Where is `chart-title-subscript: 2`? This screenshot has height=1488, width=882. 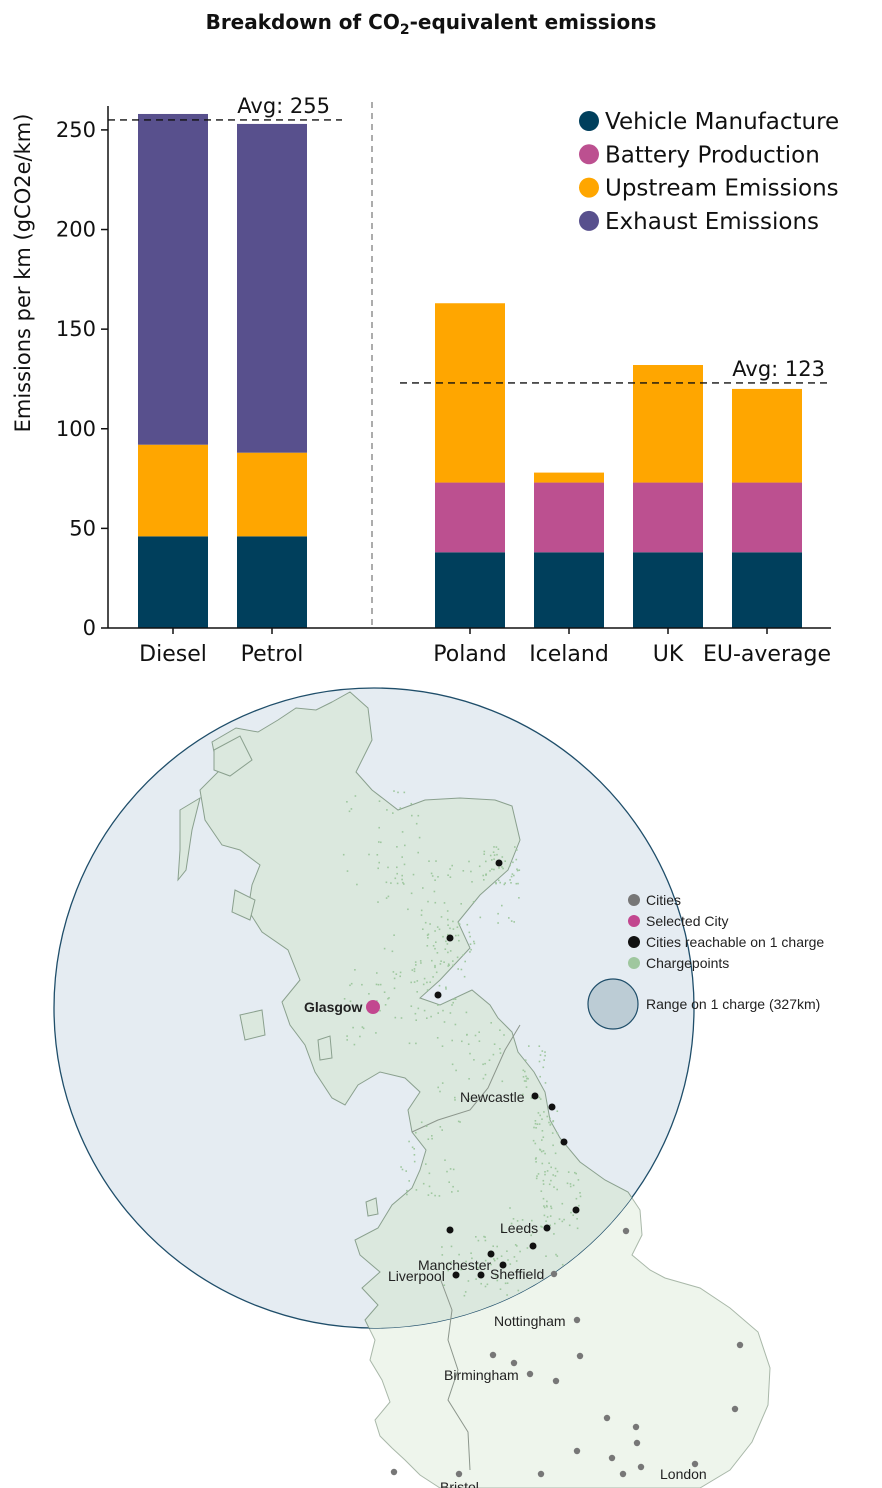 chart-title-subscript: 2 is located at coordinates (404, 30).